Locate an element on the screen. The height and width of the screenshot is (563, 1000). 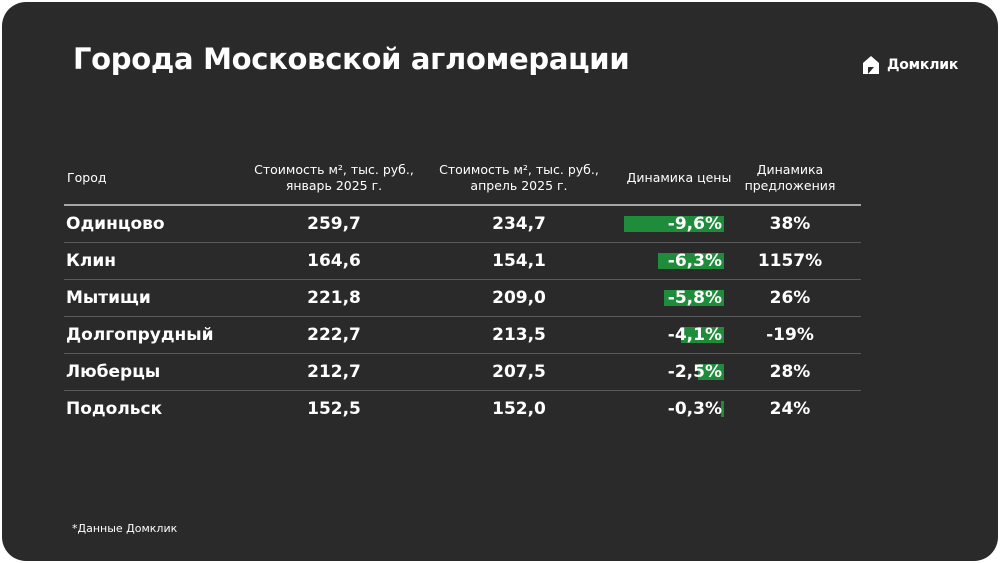
supply-dynamics: -19% is located at coordinates (790, 335).